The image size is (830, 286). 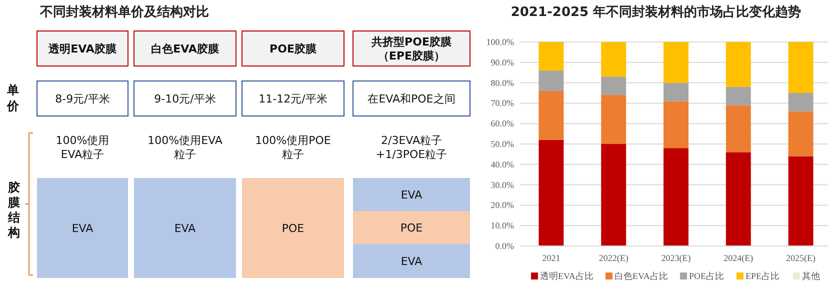 I want to click on text: 2/3EVA粒子, so click(x=411, y=140).